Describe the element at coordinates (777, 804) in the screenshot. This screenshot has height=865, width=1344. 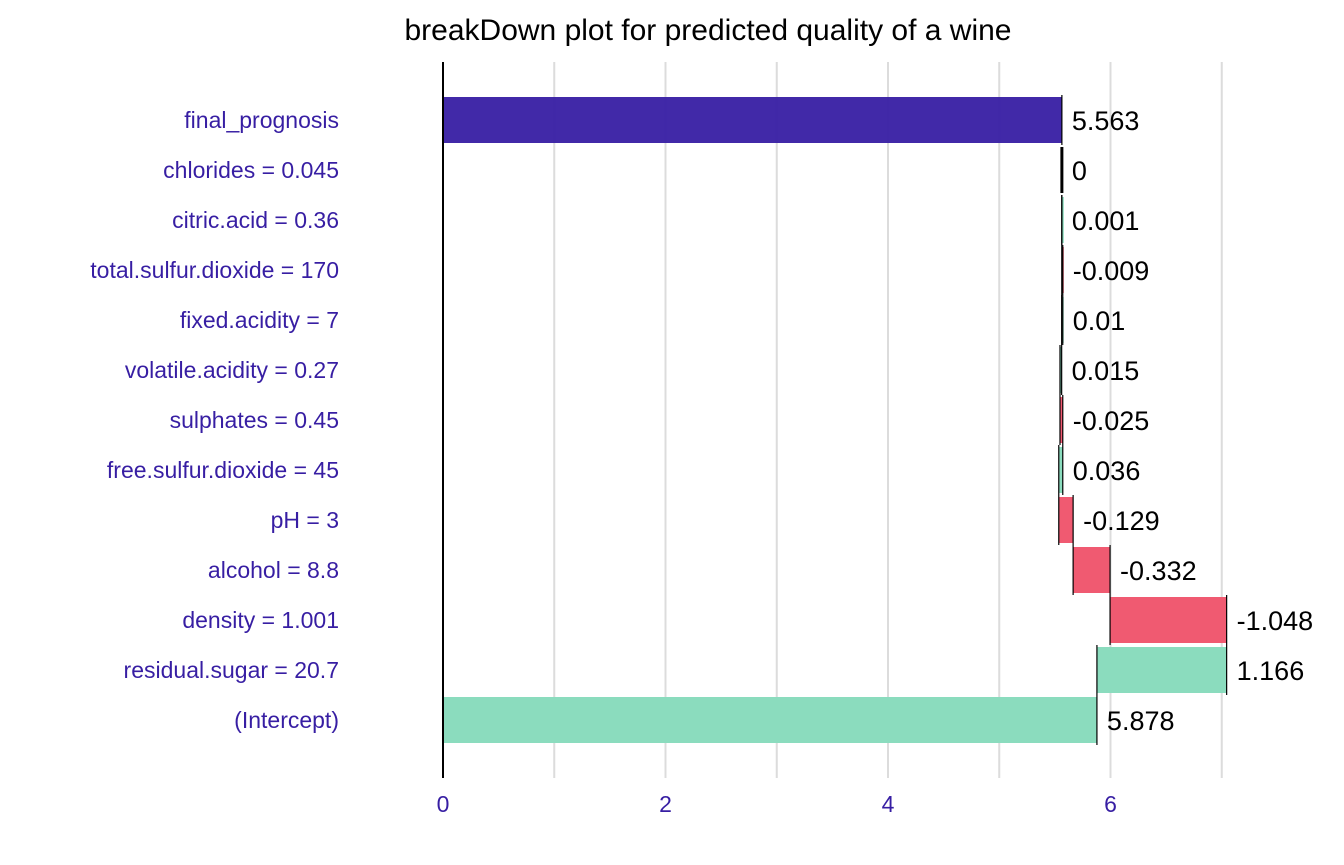
I see `x-axis-ticks: 0 2 4 6` at that location.